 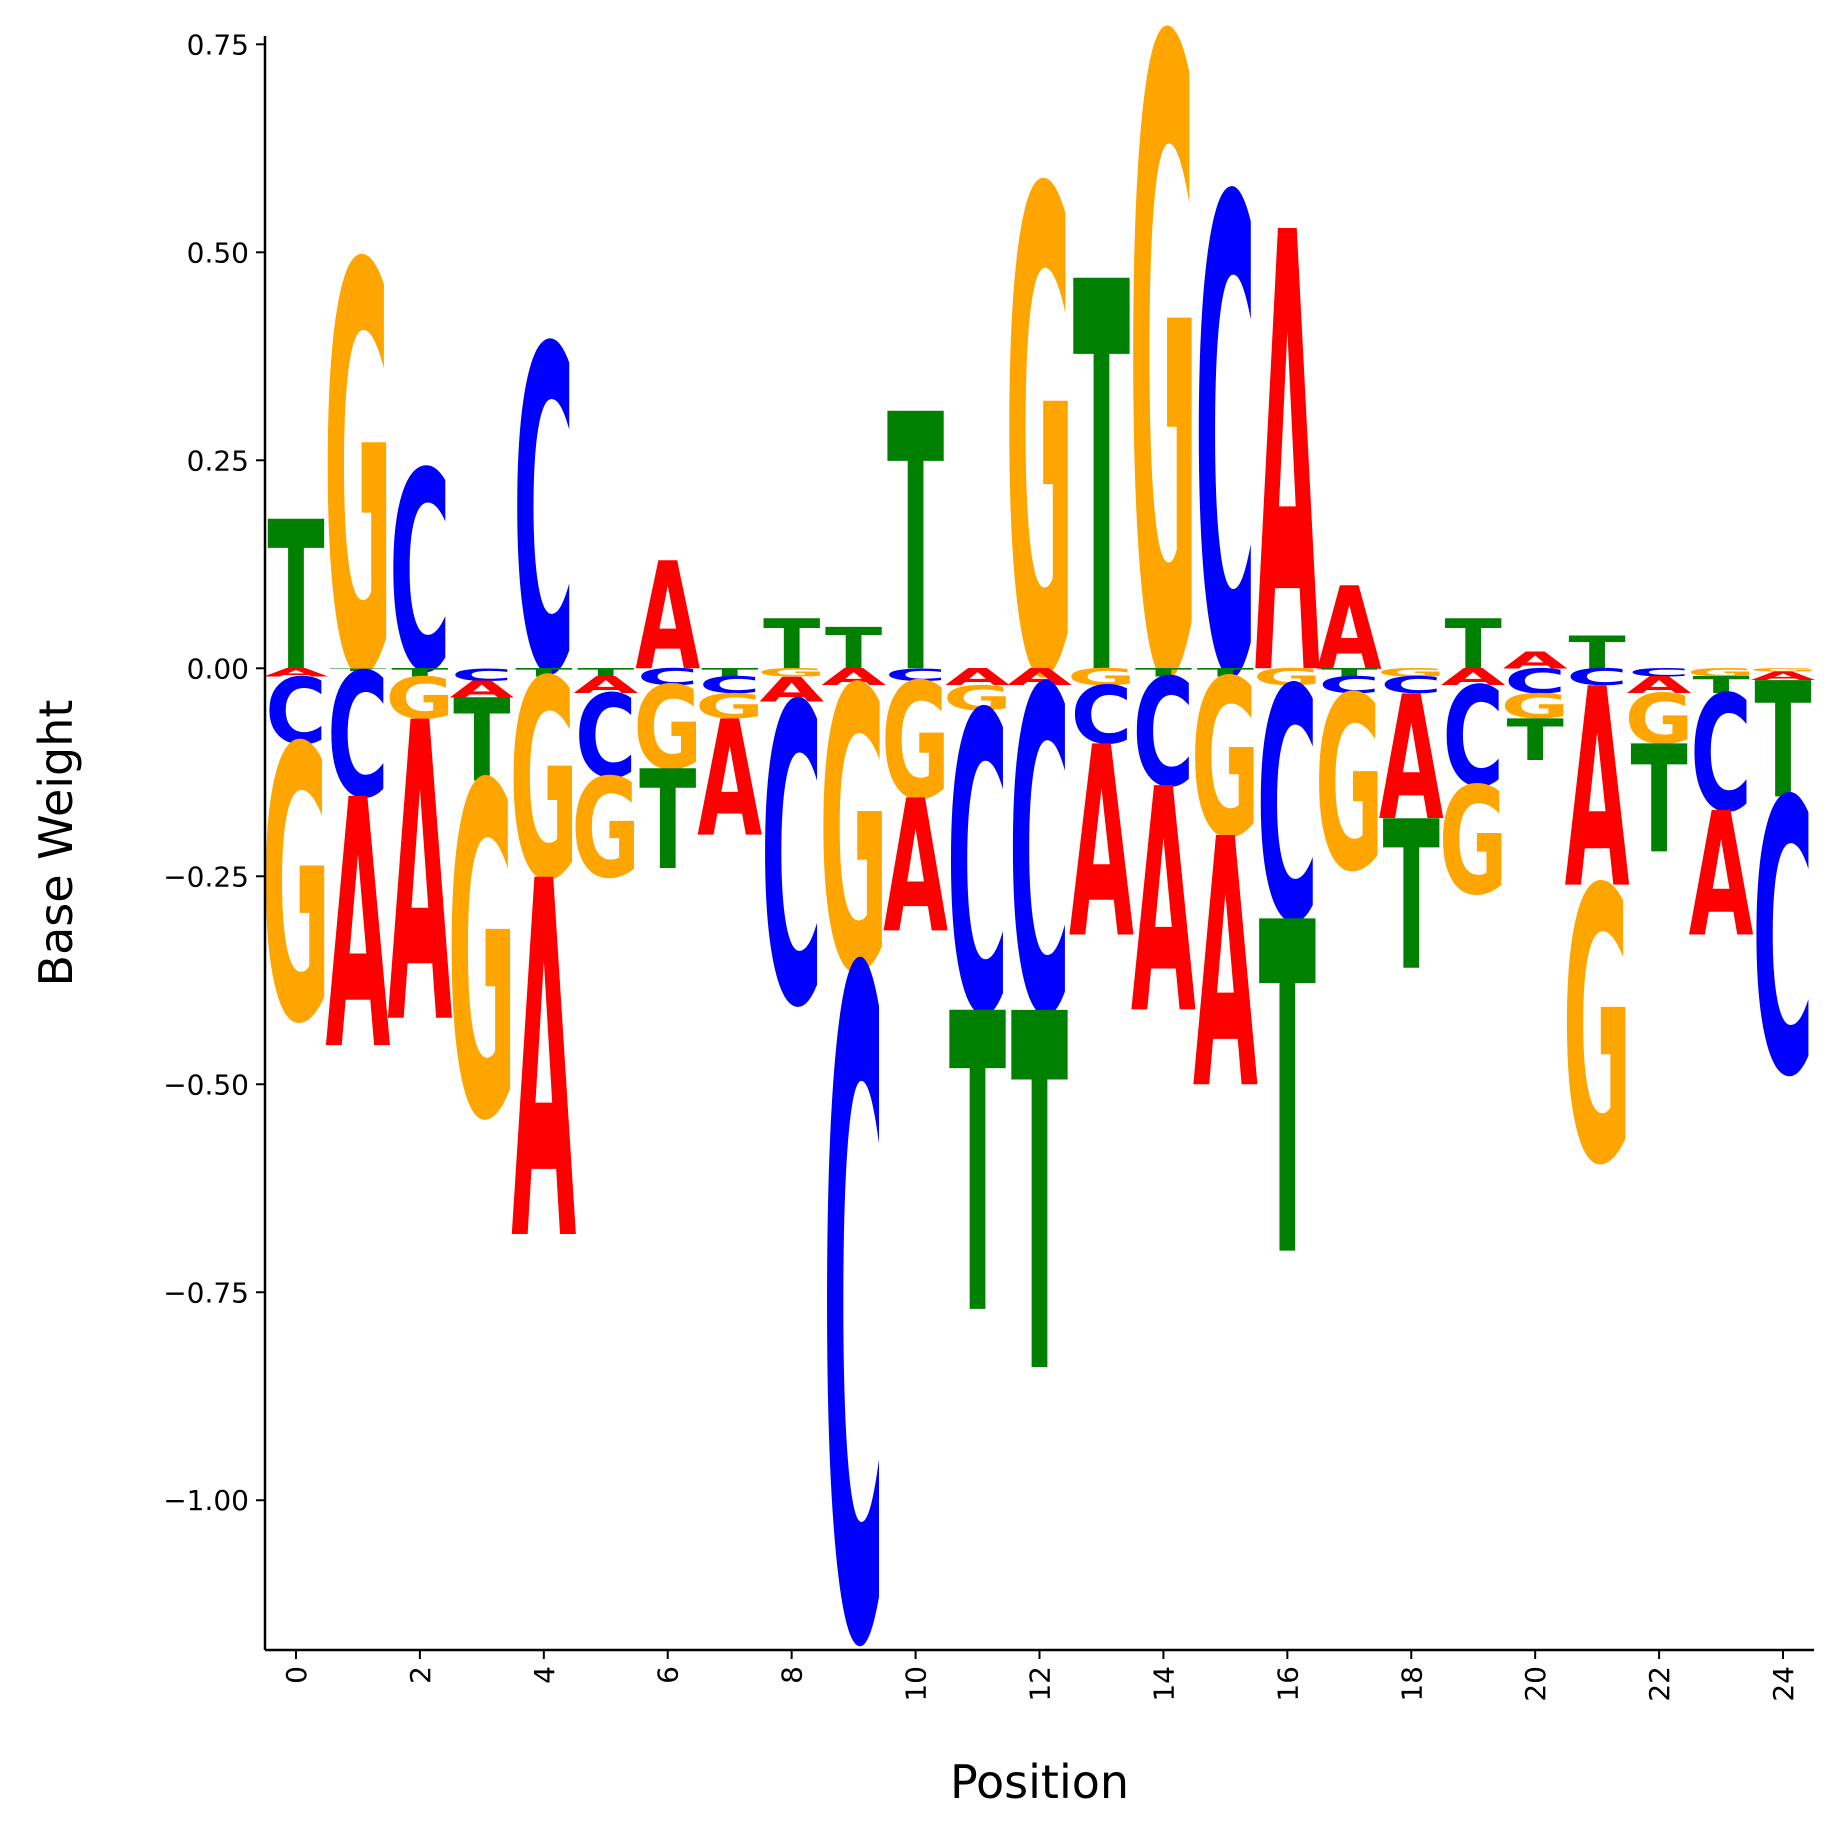 What do you see at coordinates (1040, 1684) in the screenshot?
I see `x-tick-label: 12` at bounding box center [1040, 1684].